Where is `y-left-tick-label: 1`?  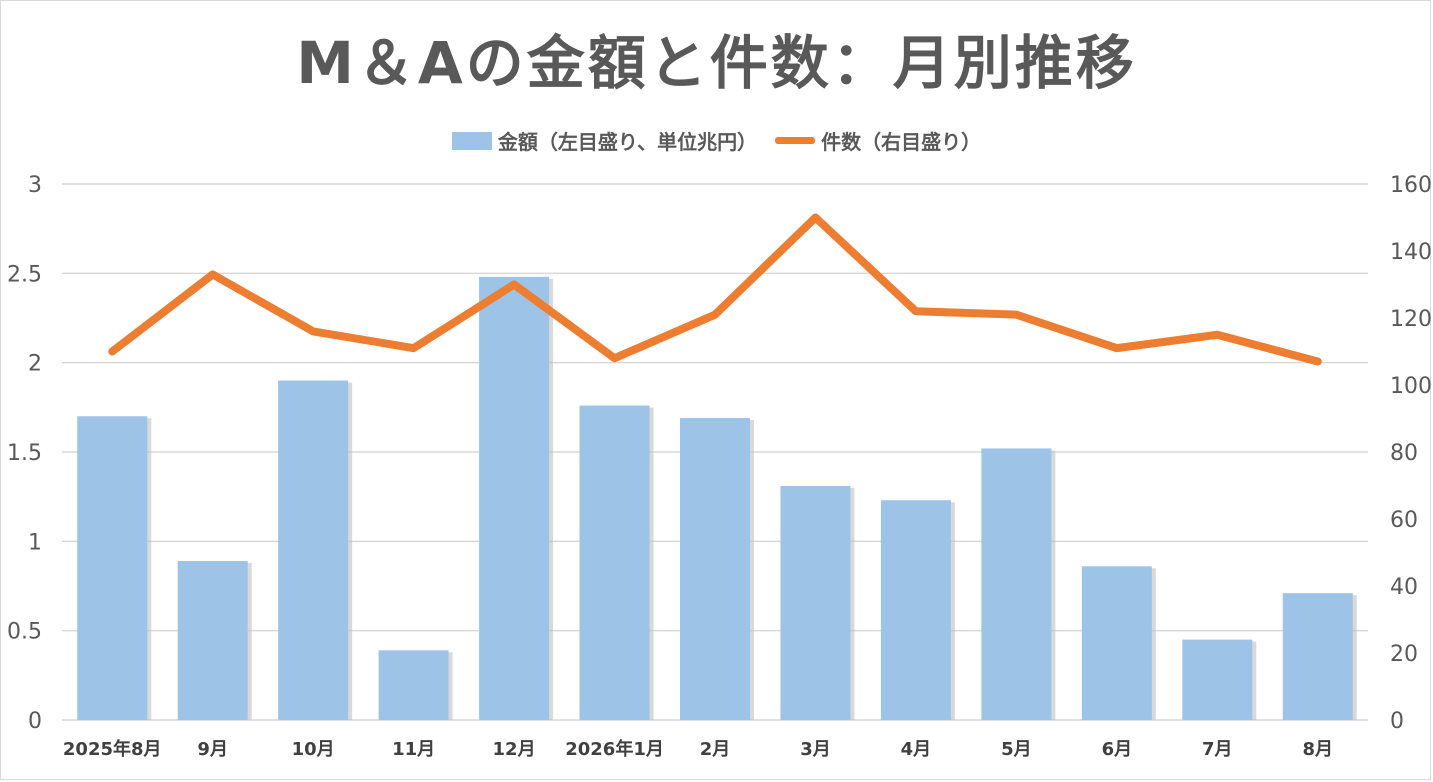 y-left-tick-label: 1 is located at coordinates (35, 542).